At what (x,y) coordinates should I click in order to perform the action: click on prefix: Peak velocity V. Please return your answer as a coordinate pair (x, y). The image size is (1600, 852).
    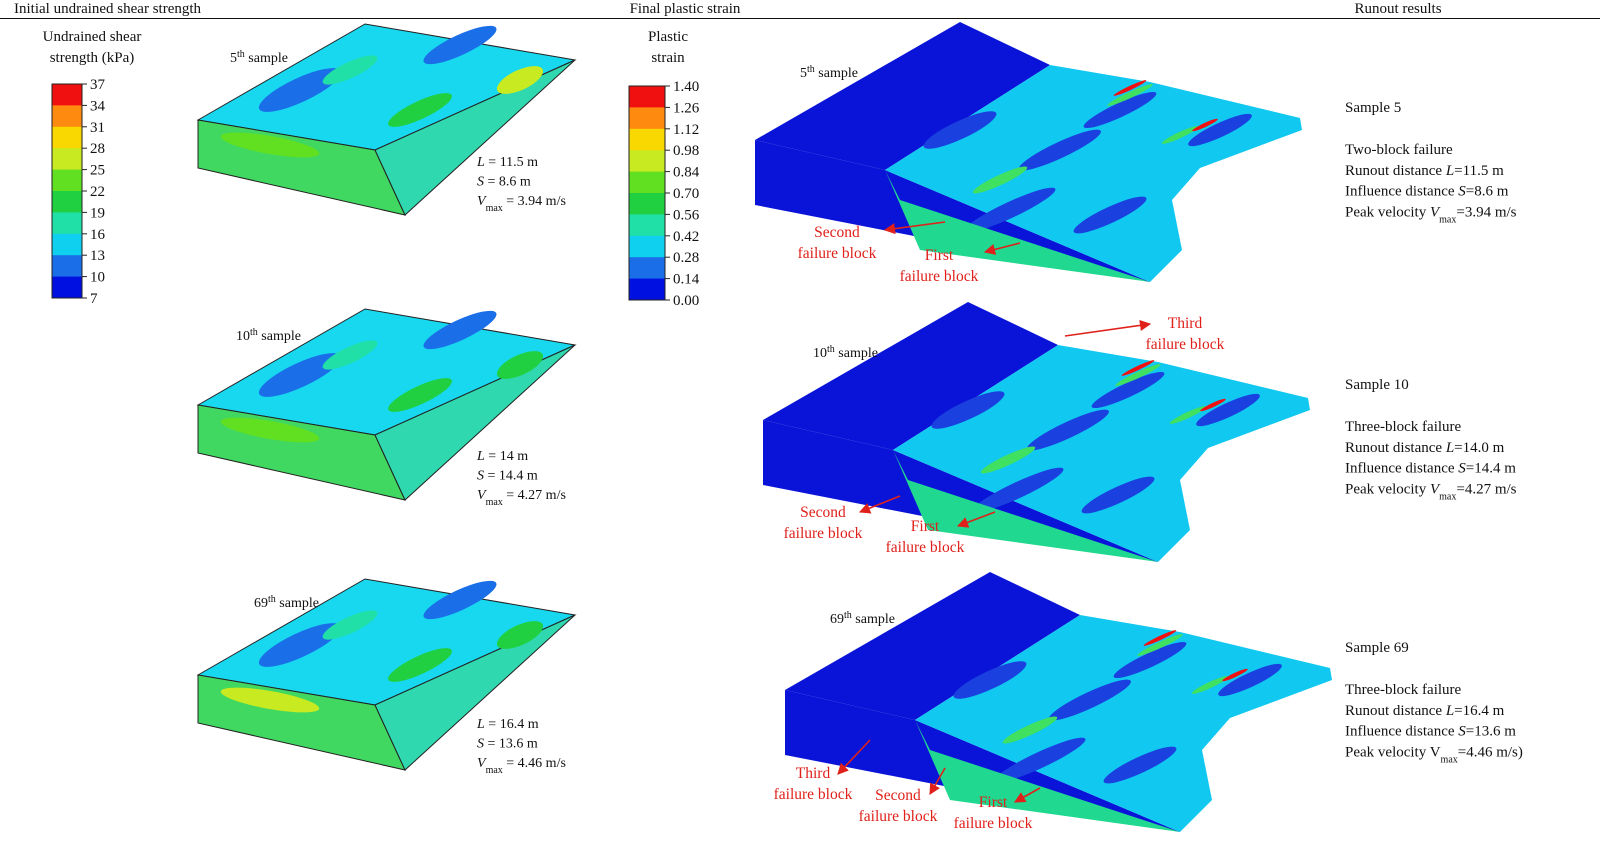
    Looking at the image, I should click on (1393, 752).